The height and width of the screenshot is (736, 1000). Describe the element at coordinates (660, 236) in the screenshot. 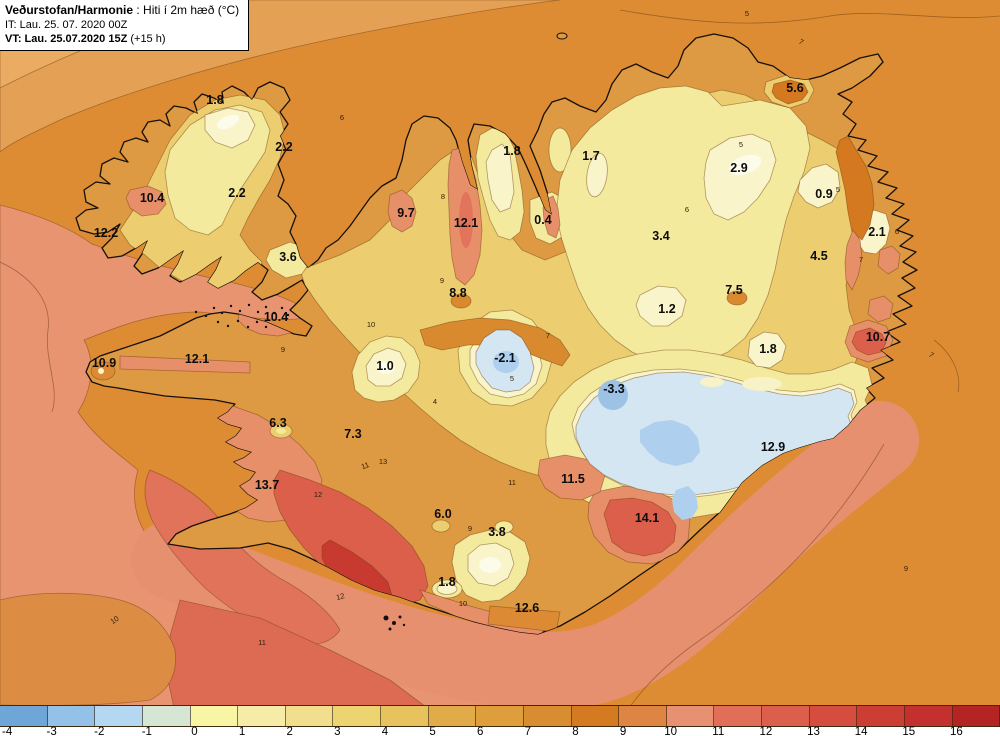

I see `temperature-label: 3.4` at that location.